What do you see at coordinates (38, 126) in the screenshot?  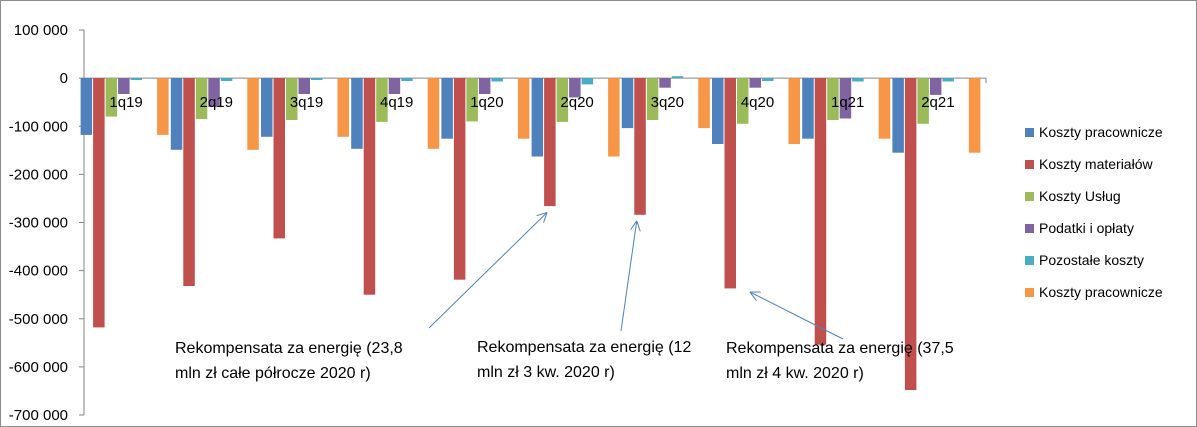 I see `y-tick-label: -100 000` at bounding box center [38, 126].